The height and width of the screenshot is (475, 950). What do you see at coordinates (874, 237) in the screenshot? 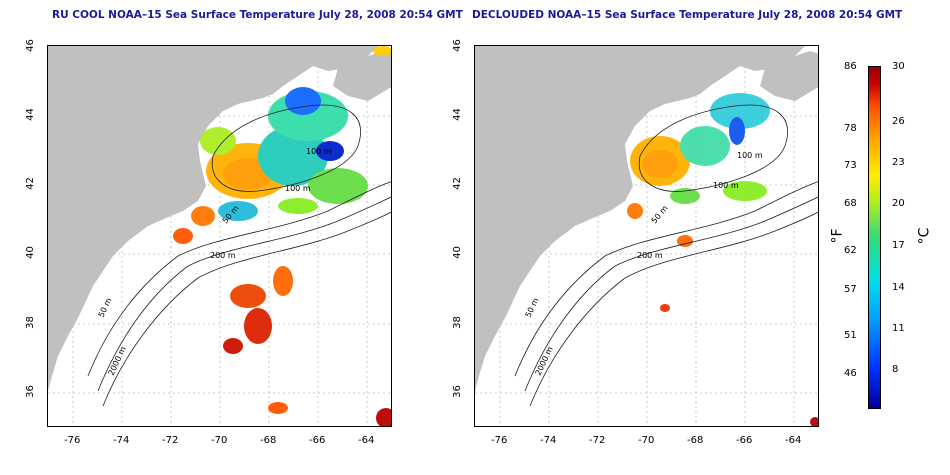
I see `temperature-colorbar` at bounding box center [874, 237].